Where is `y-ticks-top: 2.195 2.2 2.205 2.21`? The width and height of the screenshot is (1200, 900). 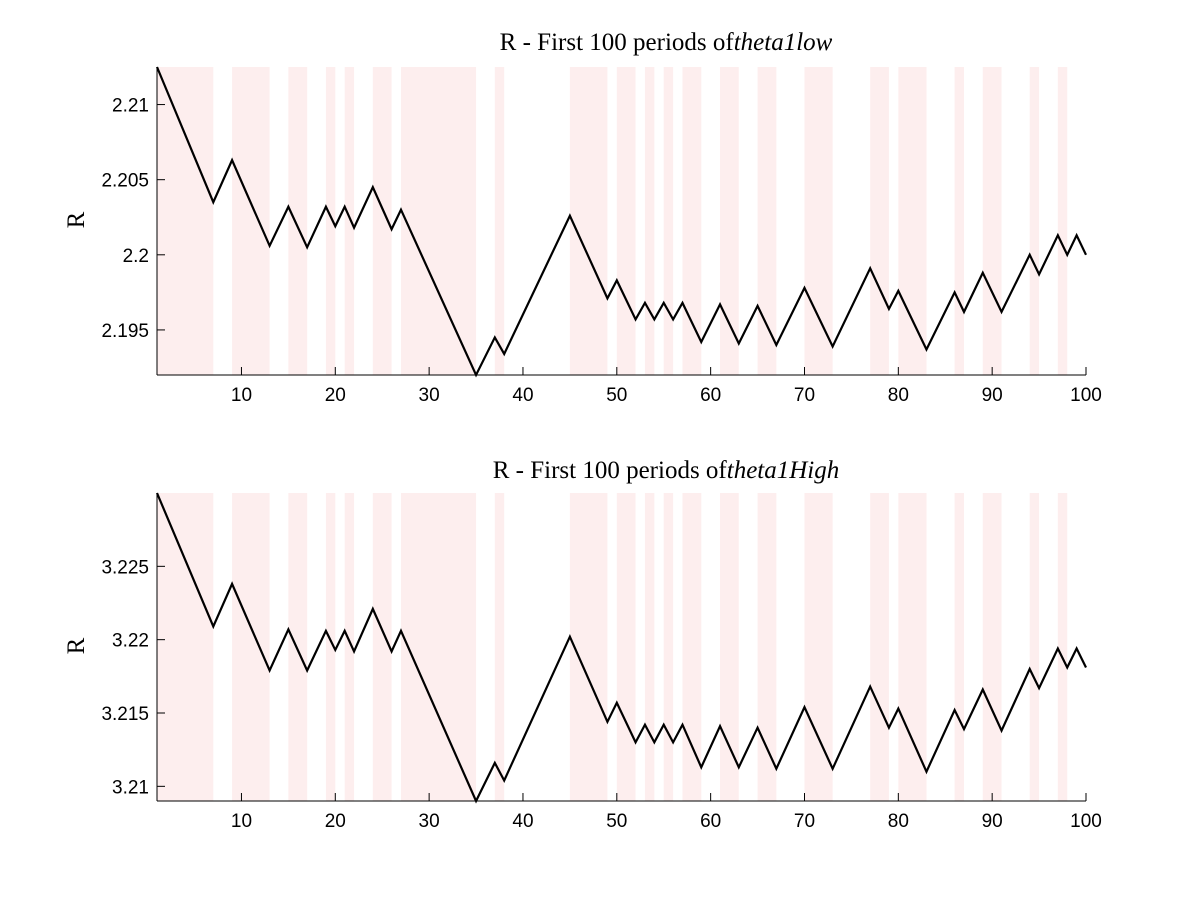 y-ticks-top: 2.195 2.2 2.205 2.21 is located at coordinates (133, 236).